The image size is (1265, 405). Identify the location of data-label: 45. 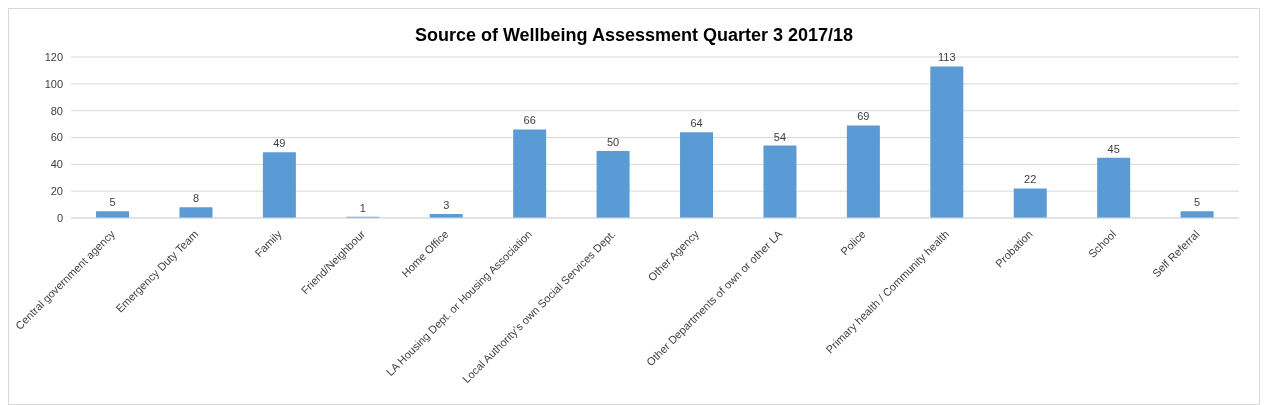
(1113, 148).